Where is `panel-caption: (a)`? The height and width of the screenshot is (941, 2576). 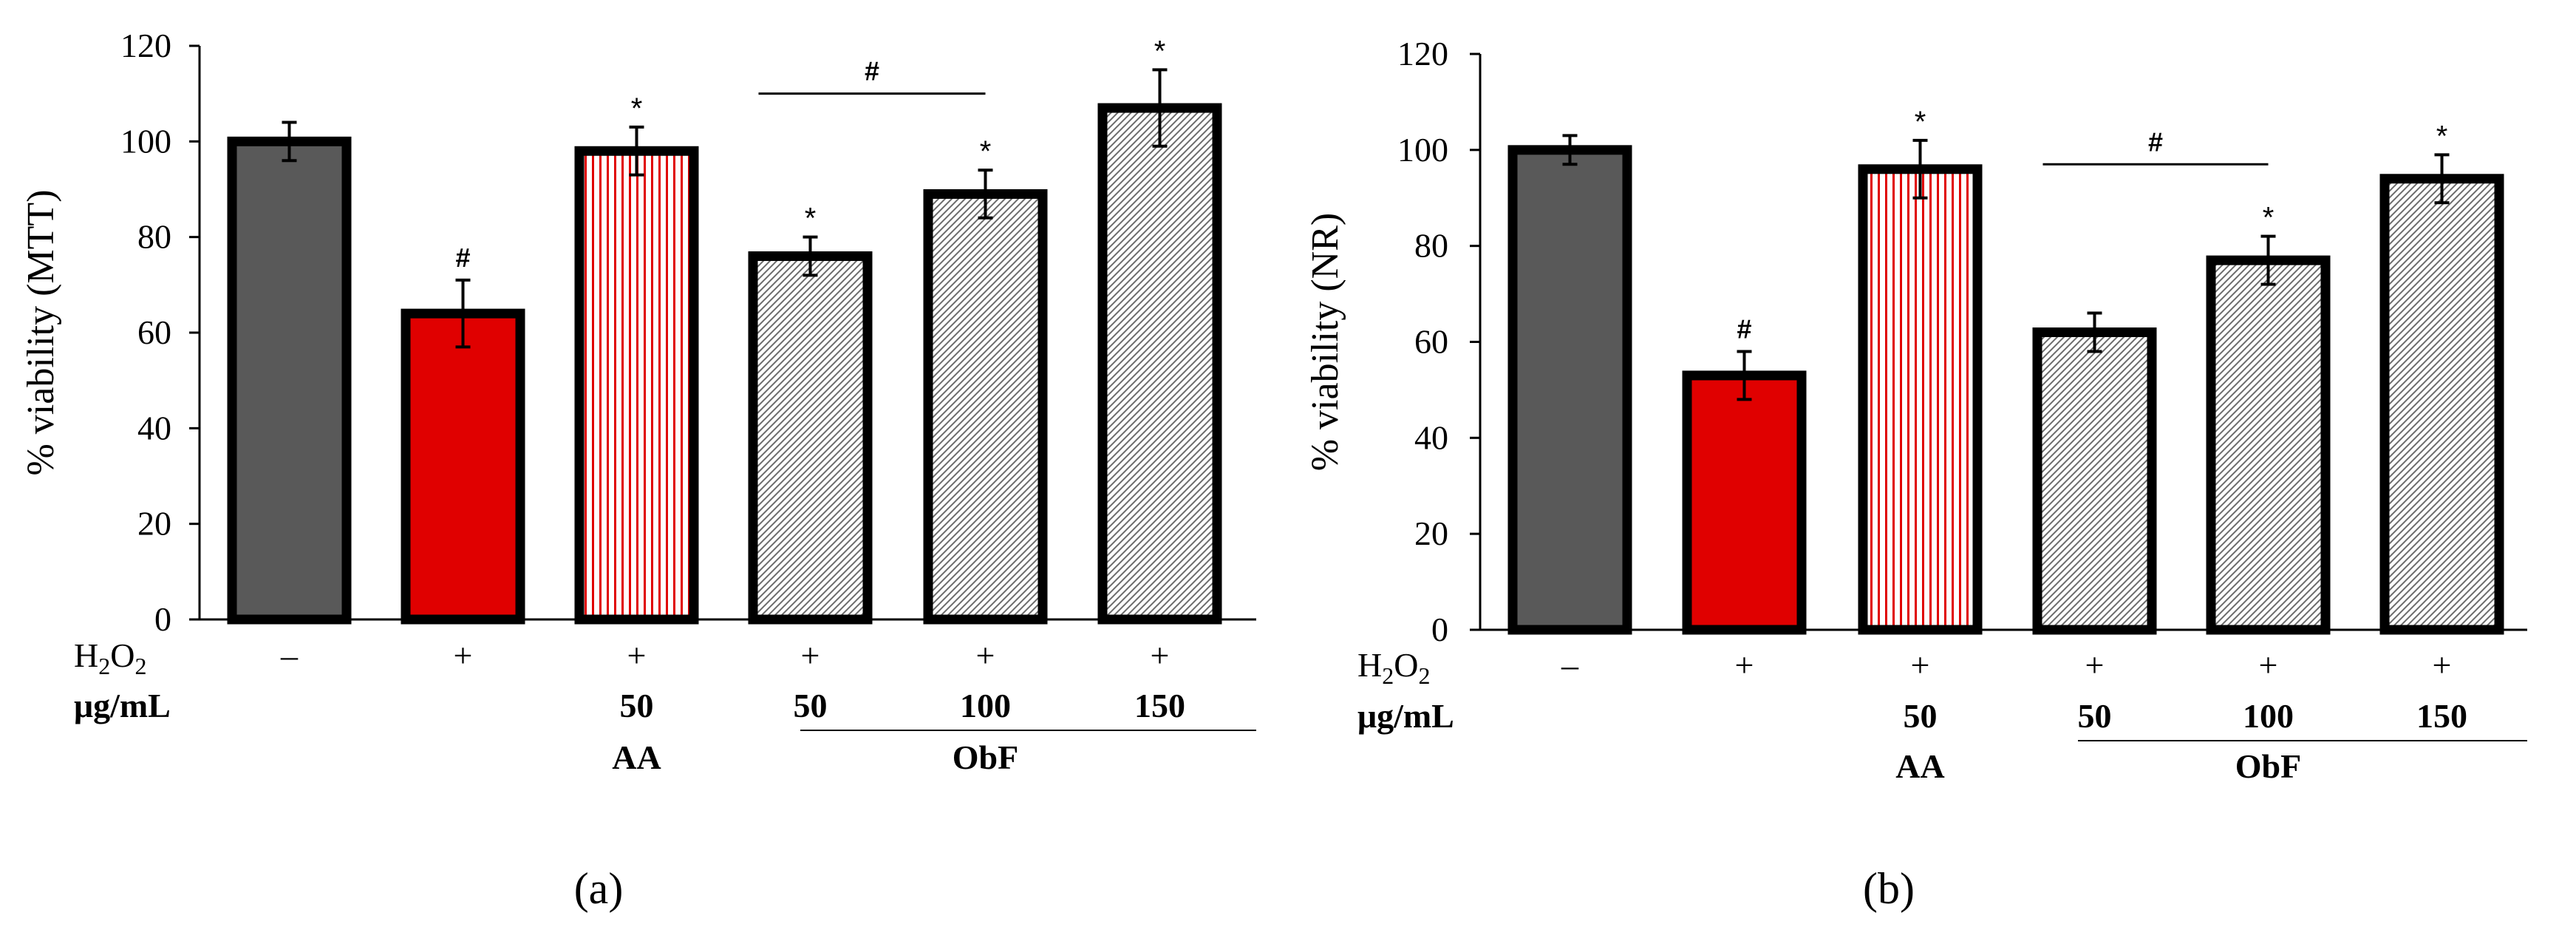 panel-caption: (a) is located at coordinates (599, 889).